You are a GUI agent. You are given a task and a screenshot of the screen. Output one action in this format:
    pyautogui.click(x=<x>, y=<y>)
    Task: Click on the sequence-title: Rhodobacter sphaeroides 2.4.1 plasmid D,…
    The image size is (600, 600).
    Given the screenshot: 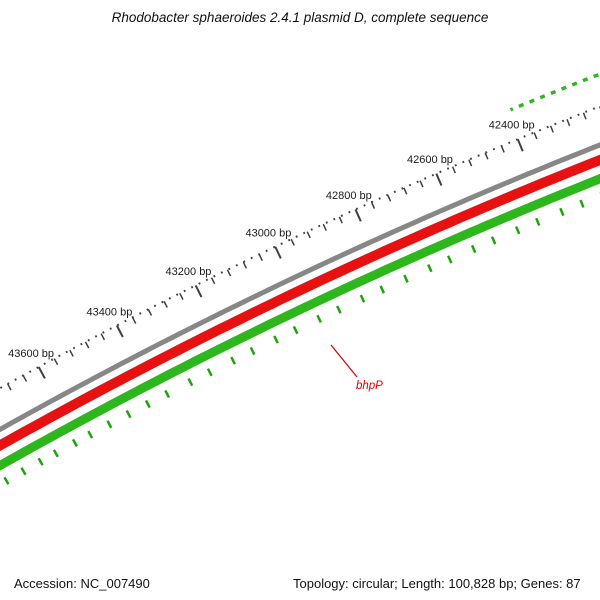 What is the action you would take?
    pyautogui.click(x=300, y=17)
    